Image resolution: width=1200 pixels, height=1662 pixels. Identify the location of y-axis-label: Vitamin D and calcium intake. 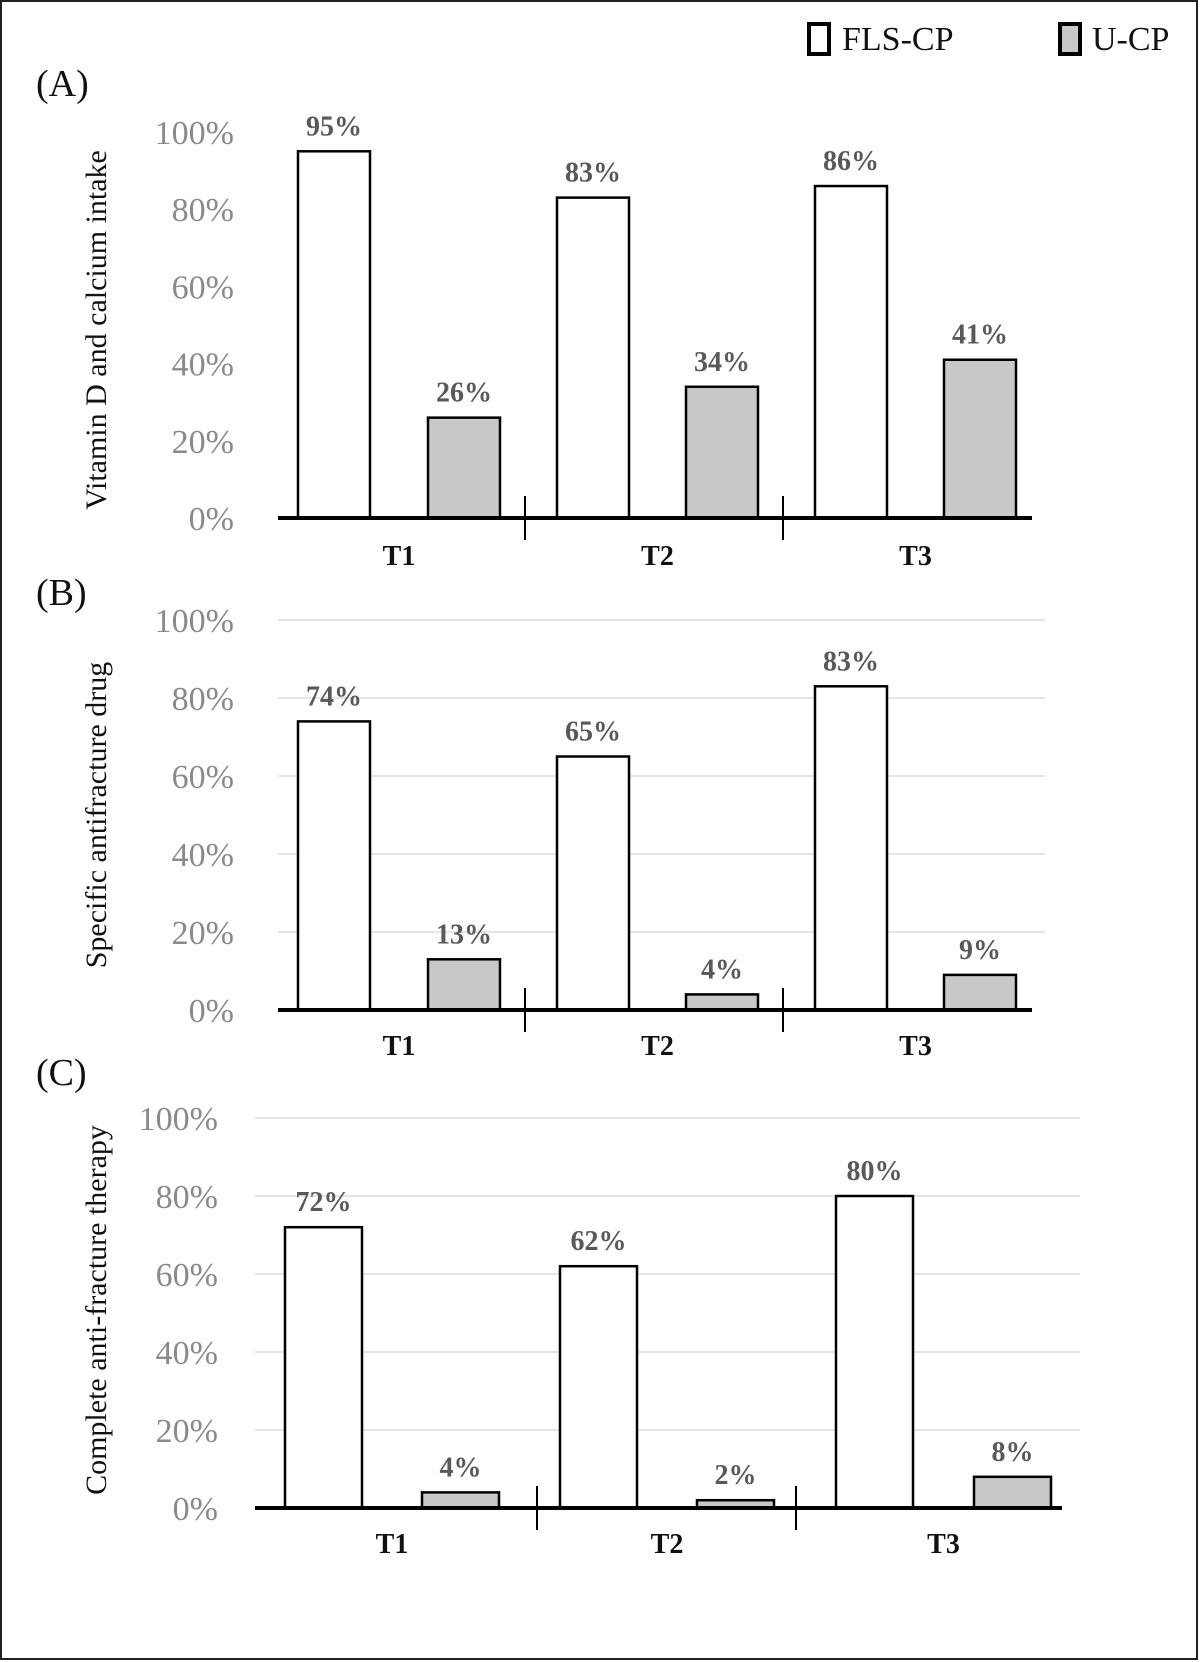
(96, 330).